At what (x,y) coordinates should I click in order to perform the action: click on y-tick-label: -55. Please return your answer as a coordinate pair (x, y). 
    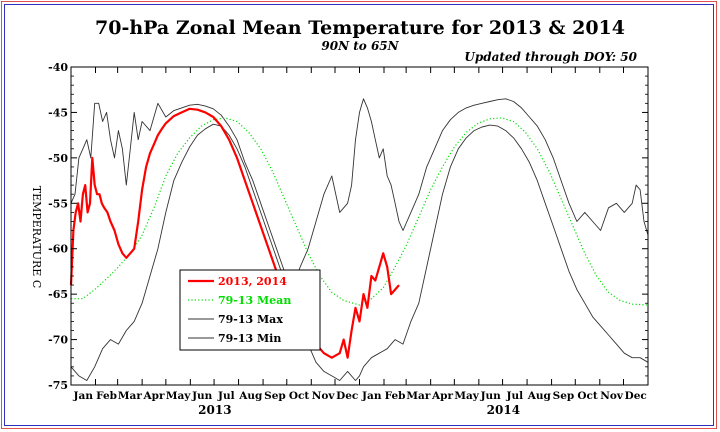
    Looking at the image, I should click on (58, 203).